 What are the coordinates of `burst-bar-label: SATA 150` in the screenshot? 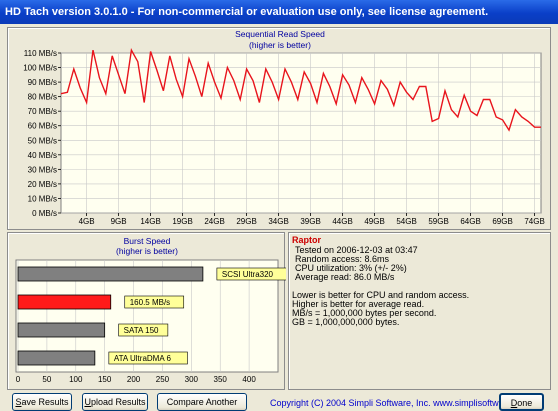 It's located at (141, 330).